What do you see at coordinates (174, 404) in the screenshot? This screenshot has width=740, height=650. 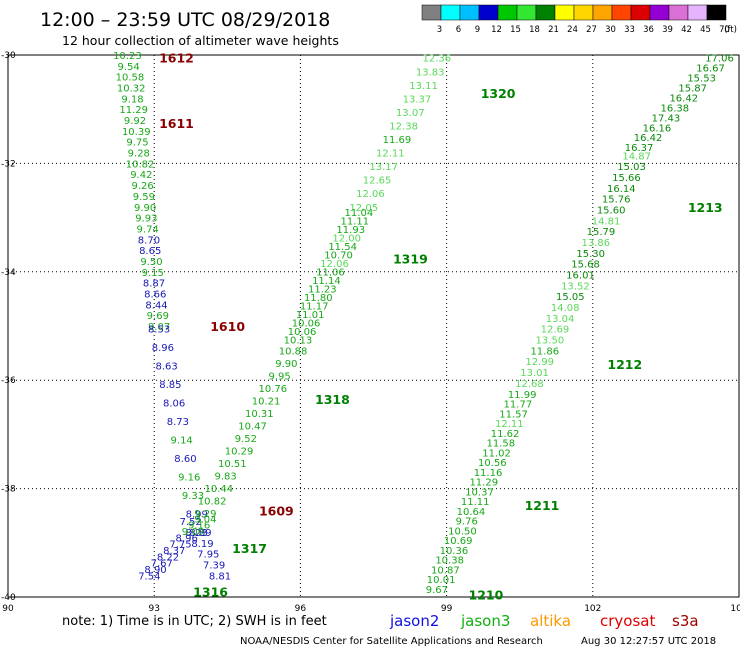 I see `wave-height-value: 8.06` at bounding box center [174, 404].